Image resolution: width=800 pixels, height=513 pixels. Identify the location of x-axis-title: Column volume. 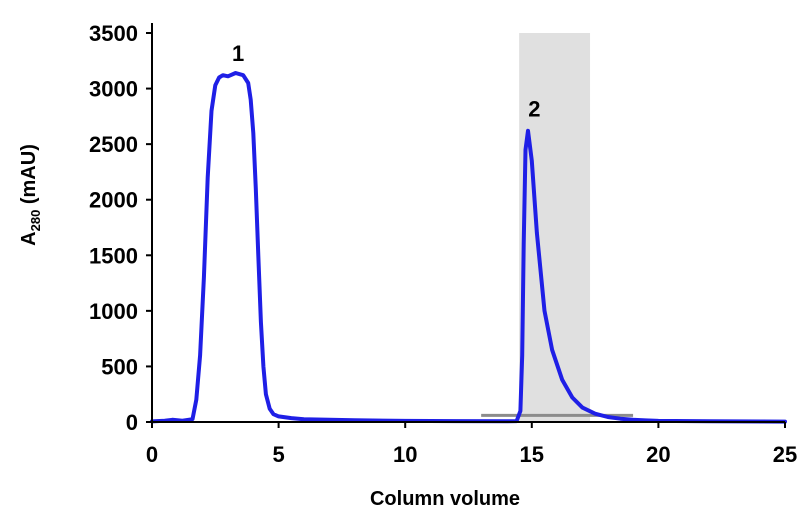
(445, 499).